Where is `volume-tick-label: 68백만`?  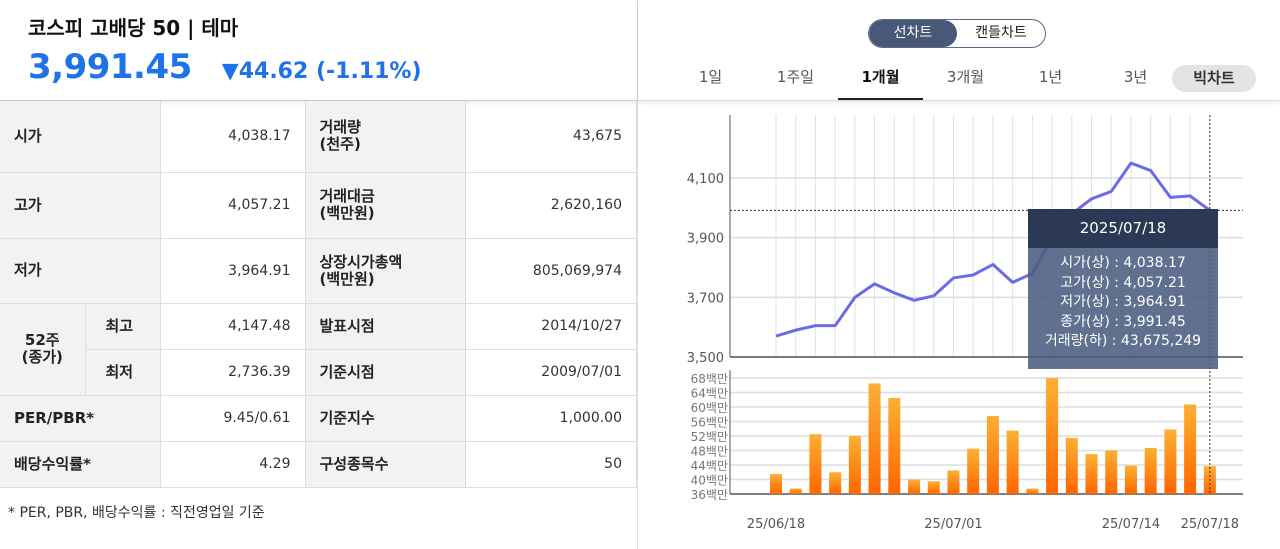 volume-tick-label: 68백만 is located at coordinates (709, 379).